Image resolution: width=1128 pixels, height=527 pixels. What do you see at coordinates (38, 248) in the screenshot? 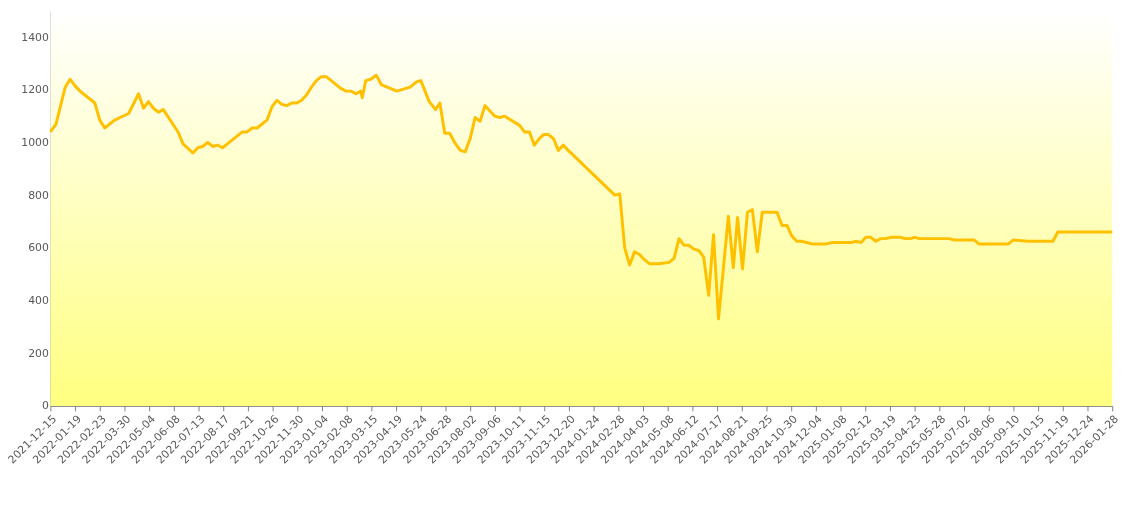
I see `y-tick-label: 600` at bounding box center [38, 248].